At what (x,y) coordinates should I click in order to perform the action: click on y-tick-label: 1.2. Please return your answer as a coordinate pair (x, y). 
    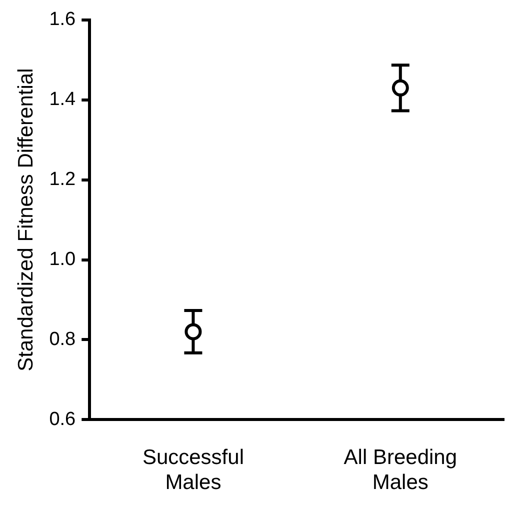
    Looking at the image, I should click on (62, 179).